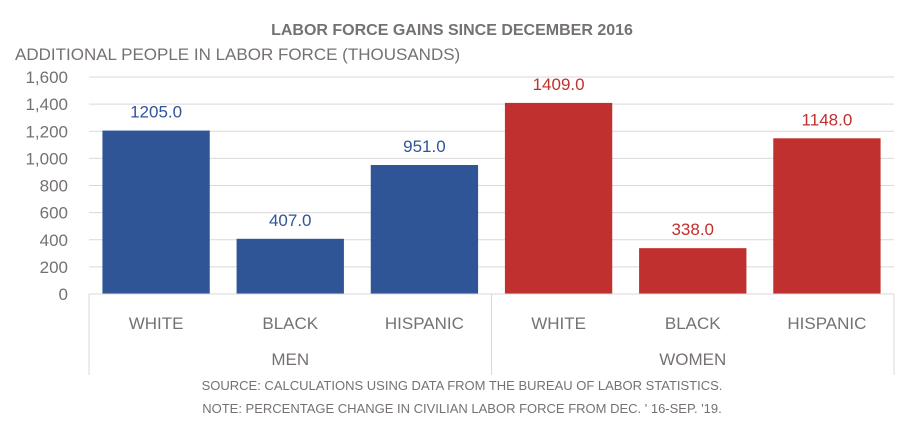 The height and width of the screenshot is (428, 908). I want to click on chart-title: LABOR FORCE GAINS SINCE DECEMBER 2016, so click(452, 30).